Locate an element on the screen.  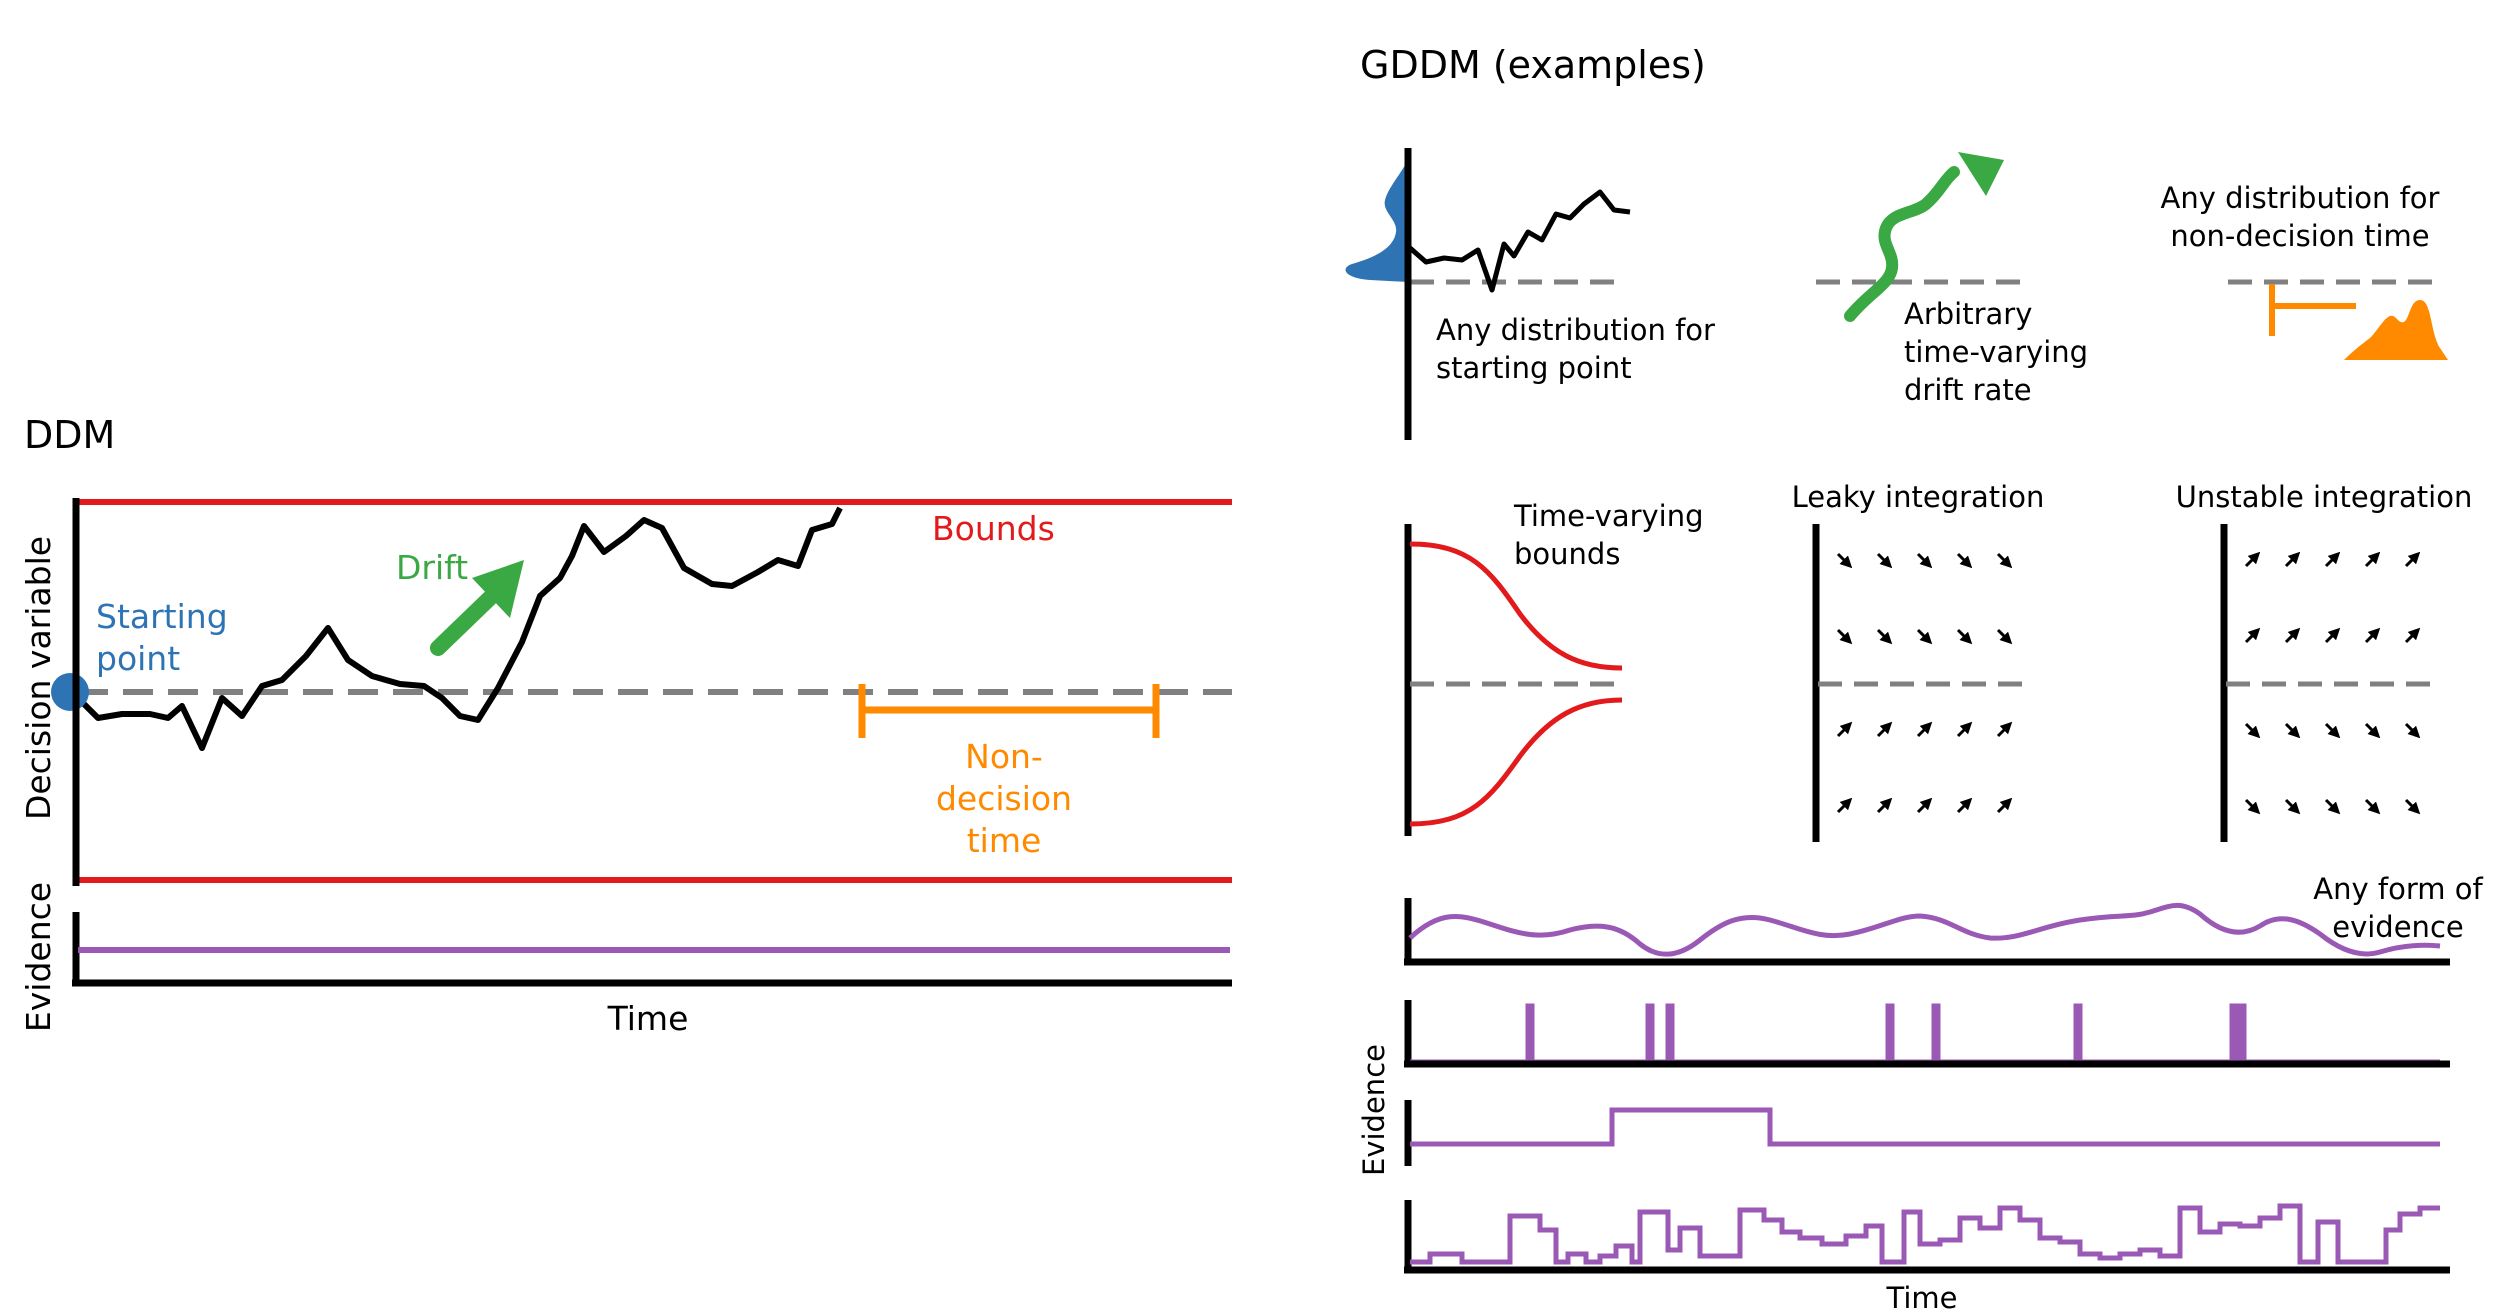
ddm-evidence-label: Evidence is located at coordinates (38, 957).